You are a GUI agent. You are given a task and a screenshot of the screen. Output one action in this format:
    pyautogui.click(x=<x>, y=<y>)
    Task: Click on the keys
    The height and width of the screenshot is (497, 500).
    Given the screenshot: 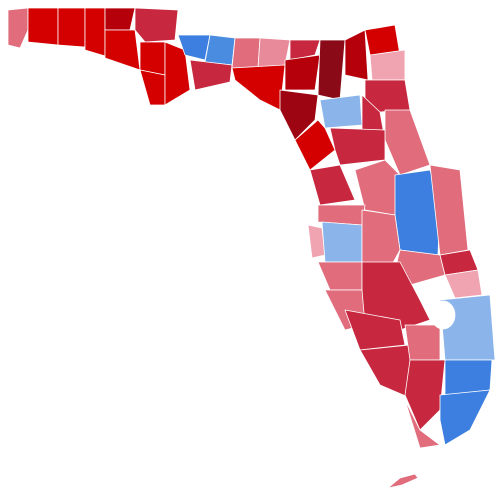 What is the action you would take?
    pyautogui.click(x=403, y=481)
    